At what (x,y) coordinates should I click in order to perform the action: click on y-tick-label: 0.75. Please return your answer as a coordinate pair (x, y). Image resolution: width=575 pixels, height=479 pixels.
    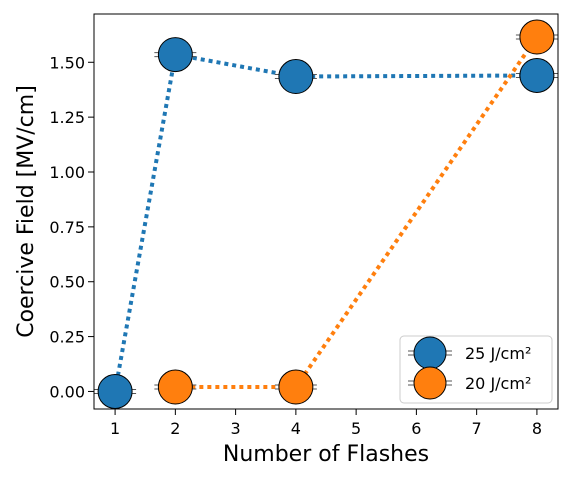
    Looking at the image, I should click on (67, 227).